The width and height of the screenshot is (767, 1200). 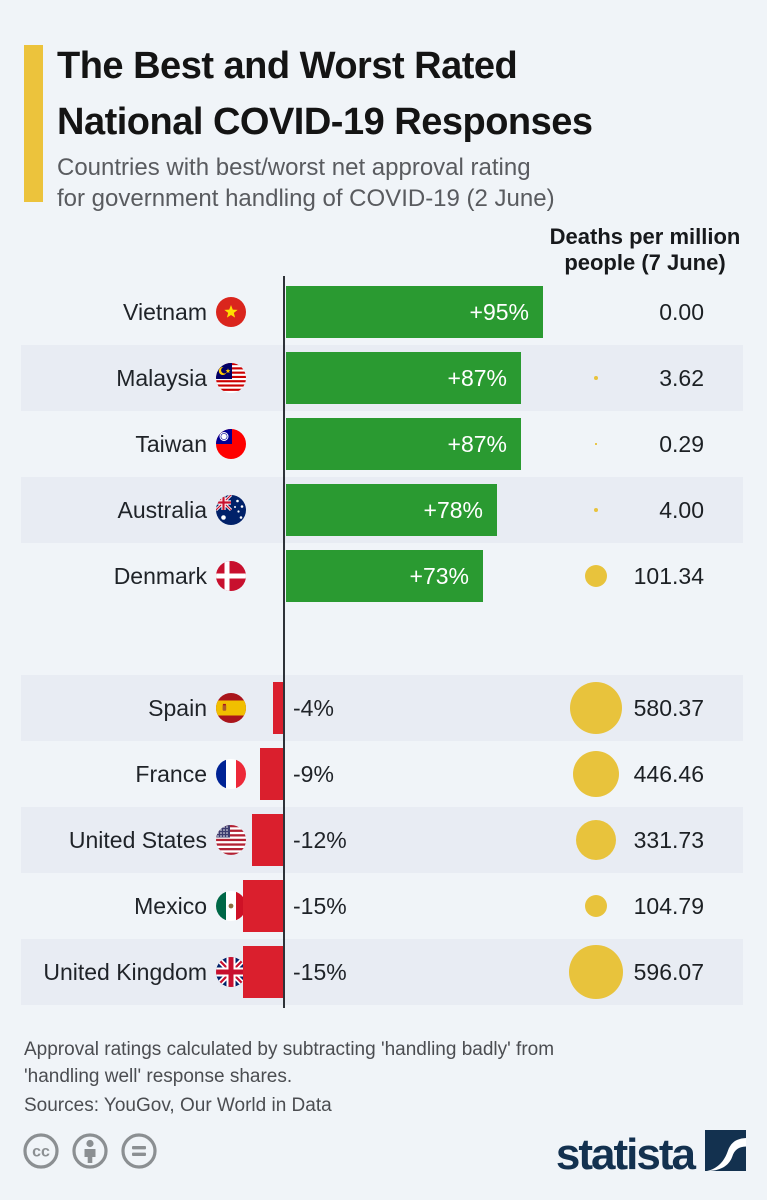 What do you see at coordinates (231, 708) in the screenshot?
I see `flag-spain-icon` at bounding box center [231, 708].